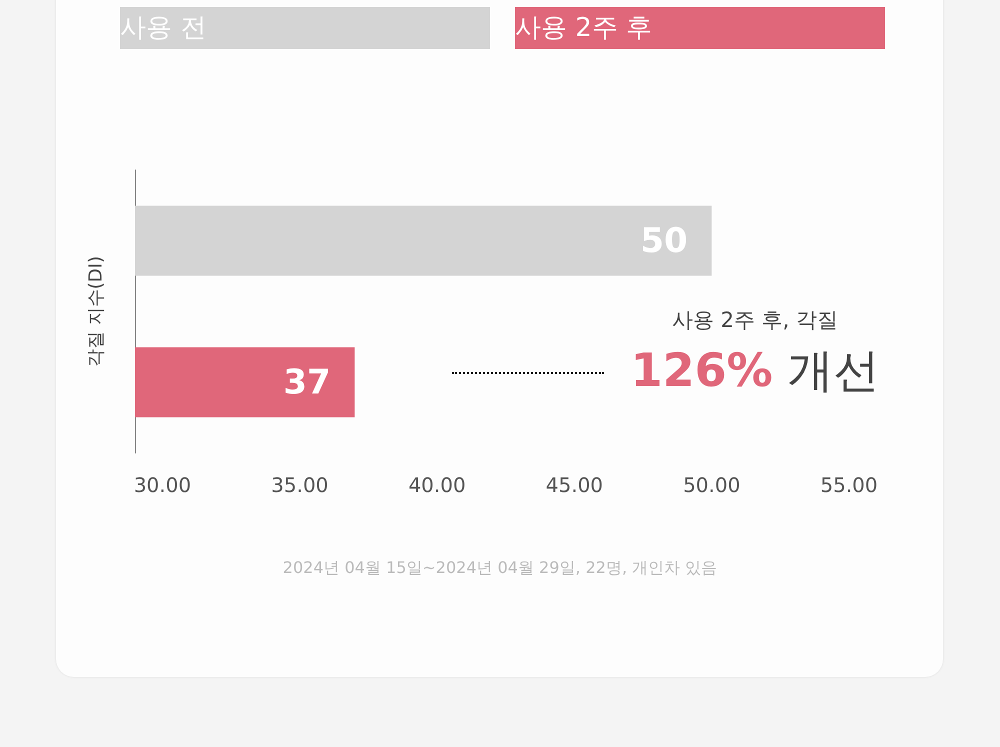  What do you see at coordinates (575, 485) in the screenshot?
I see `x-tick-label: 45.00` at bounding box center [575, 485].